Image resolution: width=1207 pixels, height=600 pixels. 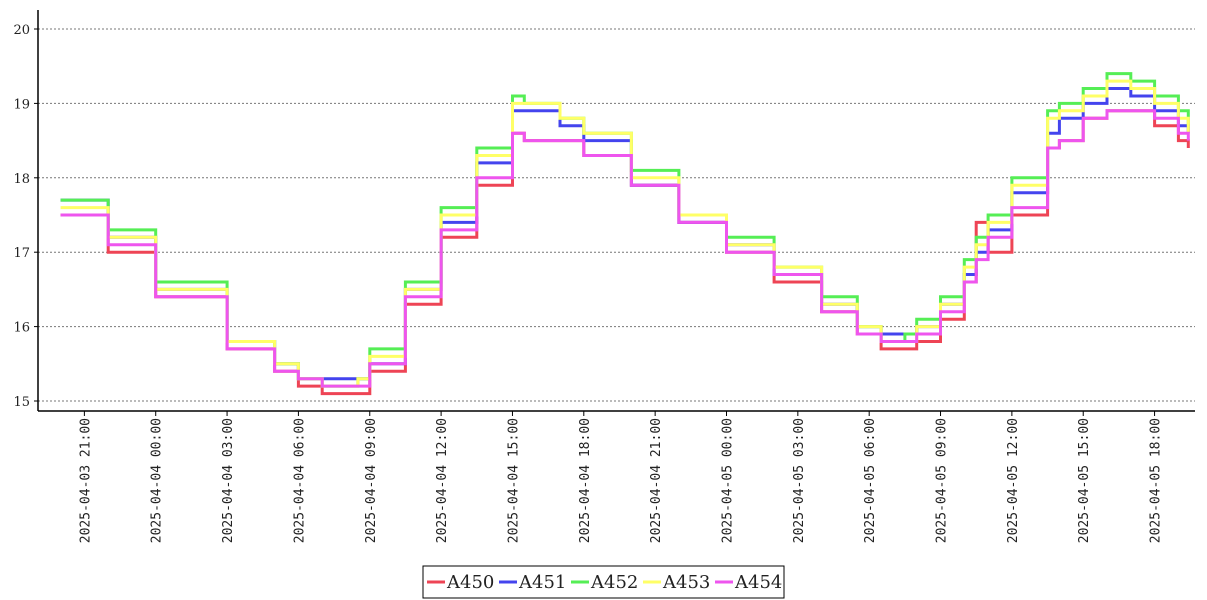 I want to click on x-tick-label: 2025-04-05 03:00, so click(x=799, y=480).